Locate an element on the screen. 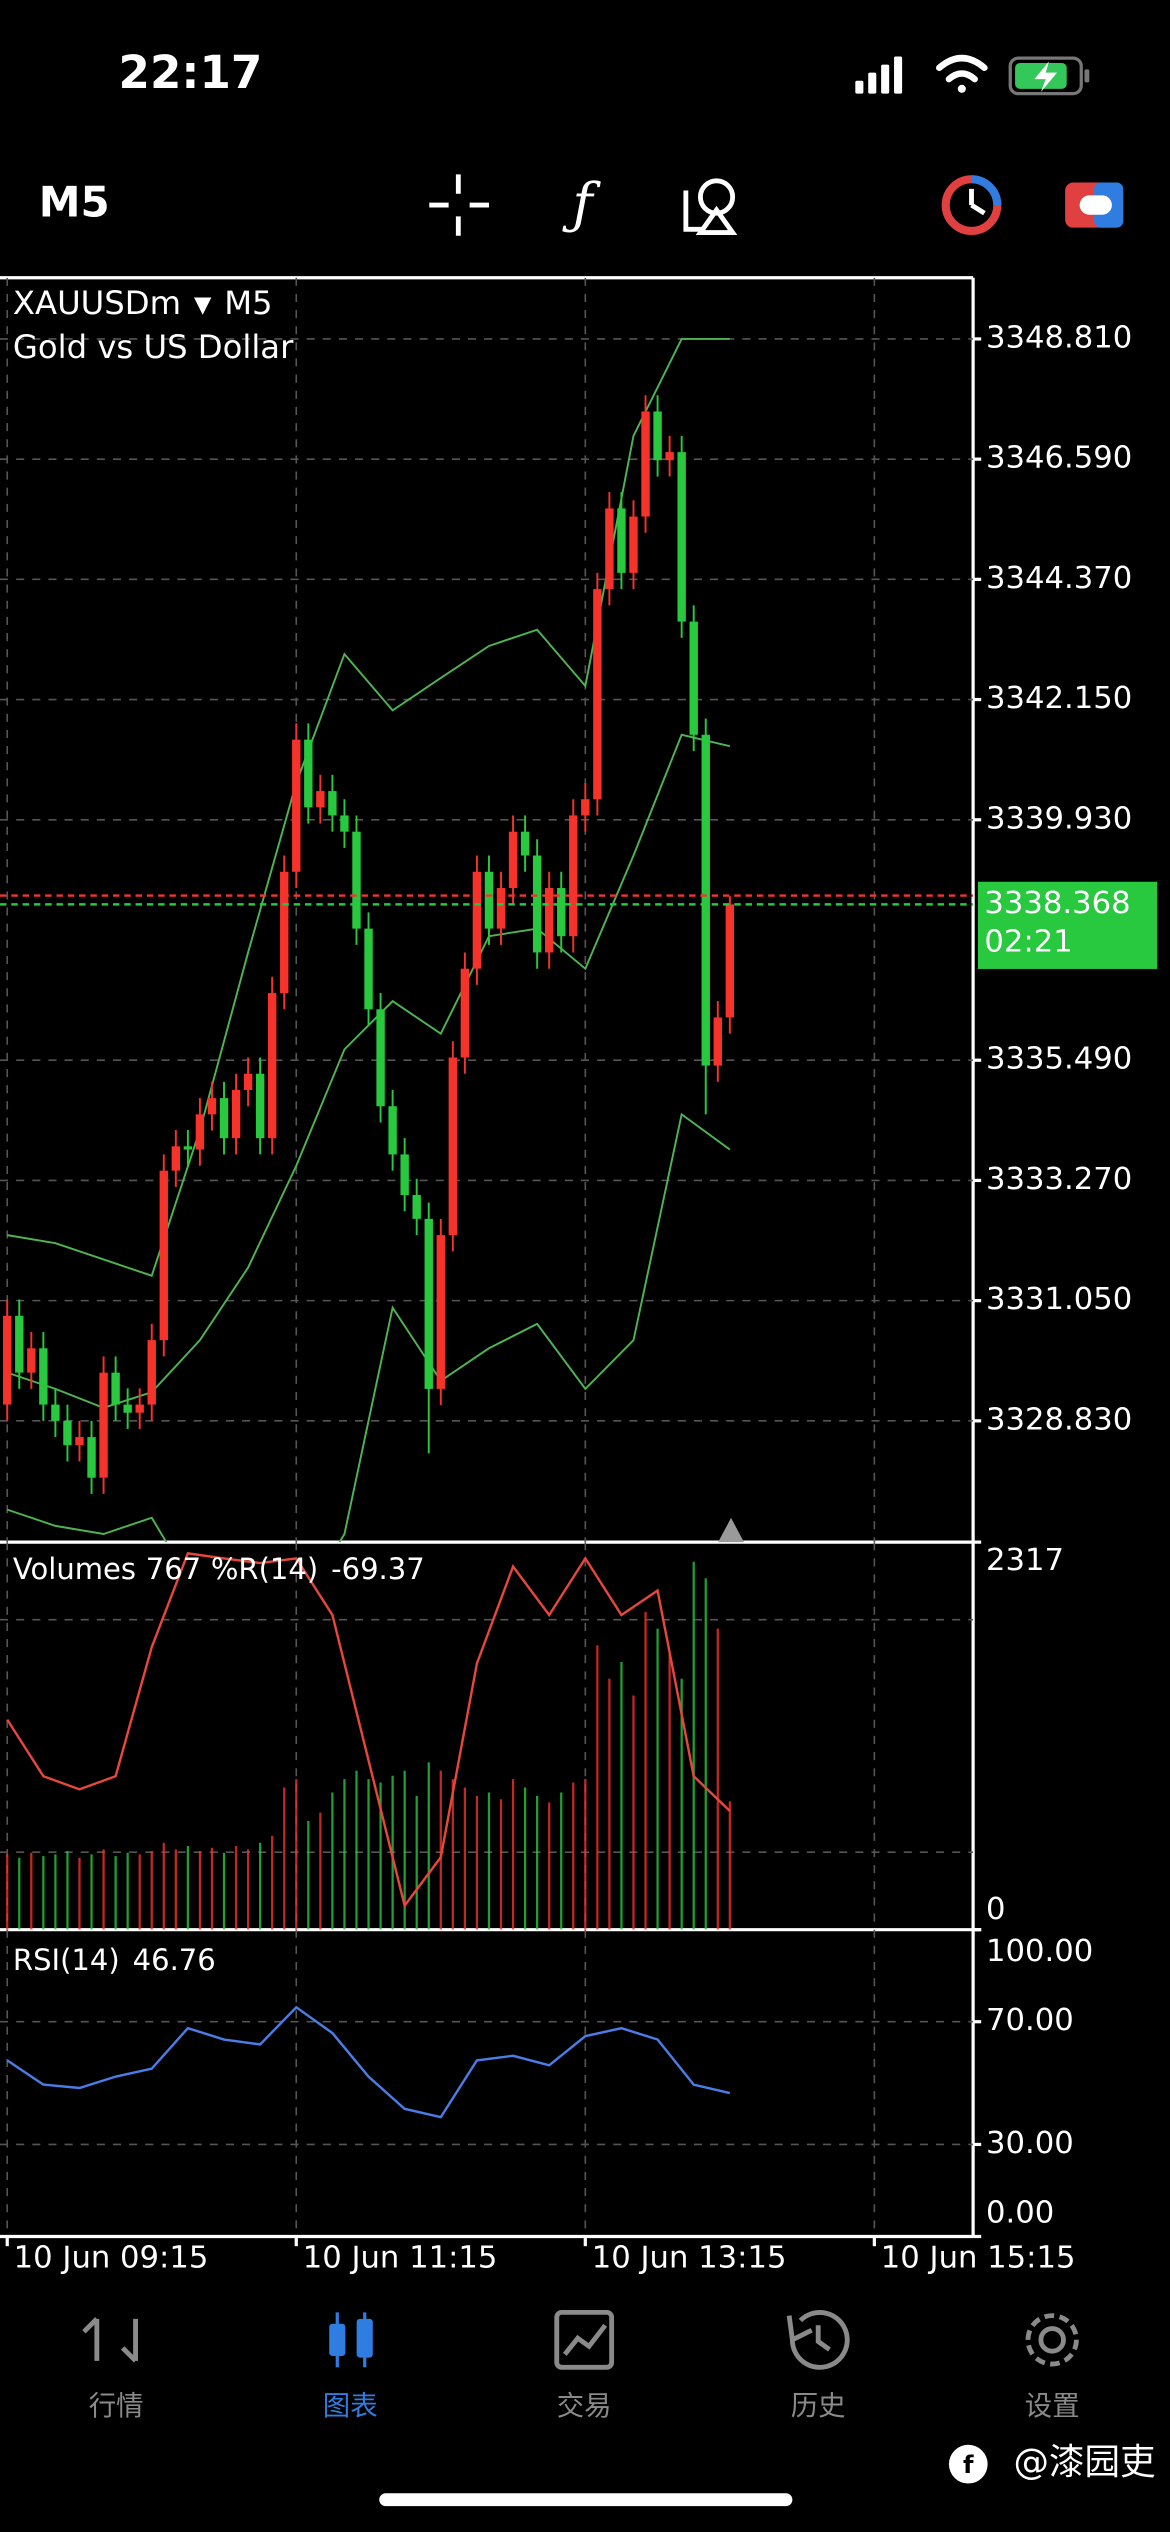  bollinger-band is located at coordinates (368, 1327).